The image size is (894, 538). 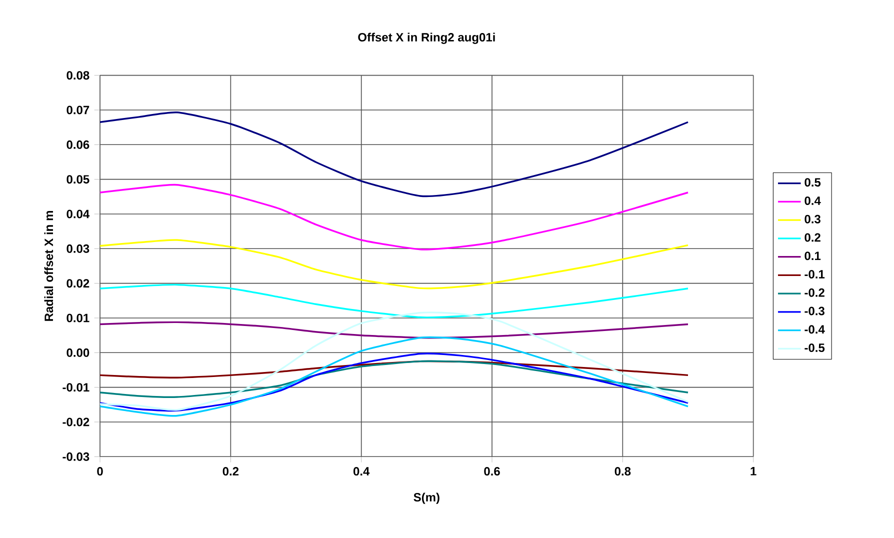 What do you see at coordinates (814, 274) in the screenshot?
I see `legend-label: -0.1` at bounding box center [814, 274].